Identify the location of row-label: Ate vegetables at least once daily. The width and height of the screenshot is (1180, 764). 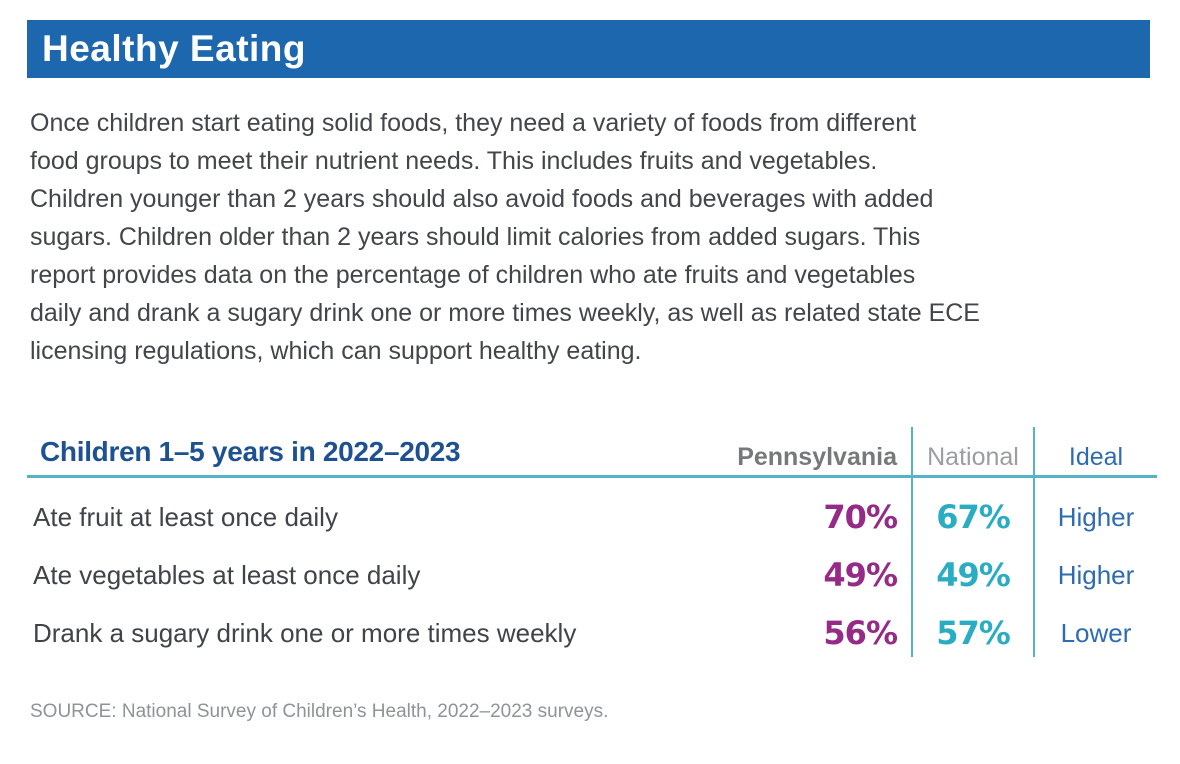
(227, 575).